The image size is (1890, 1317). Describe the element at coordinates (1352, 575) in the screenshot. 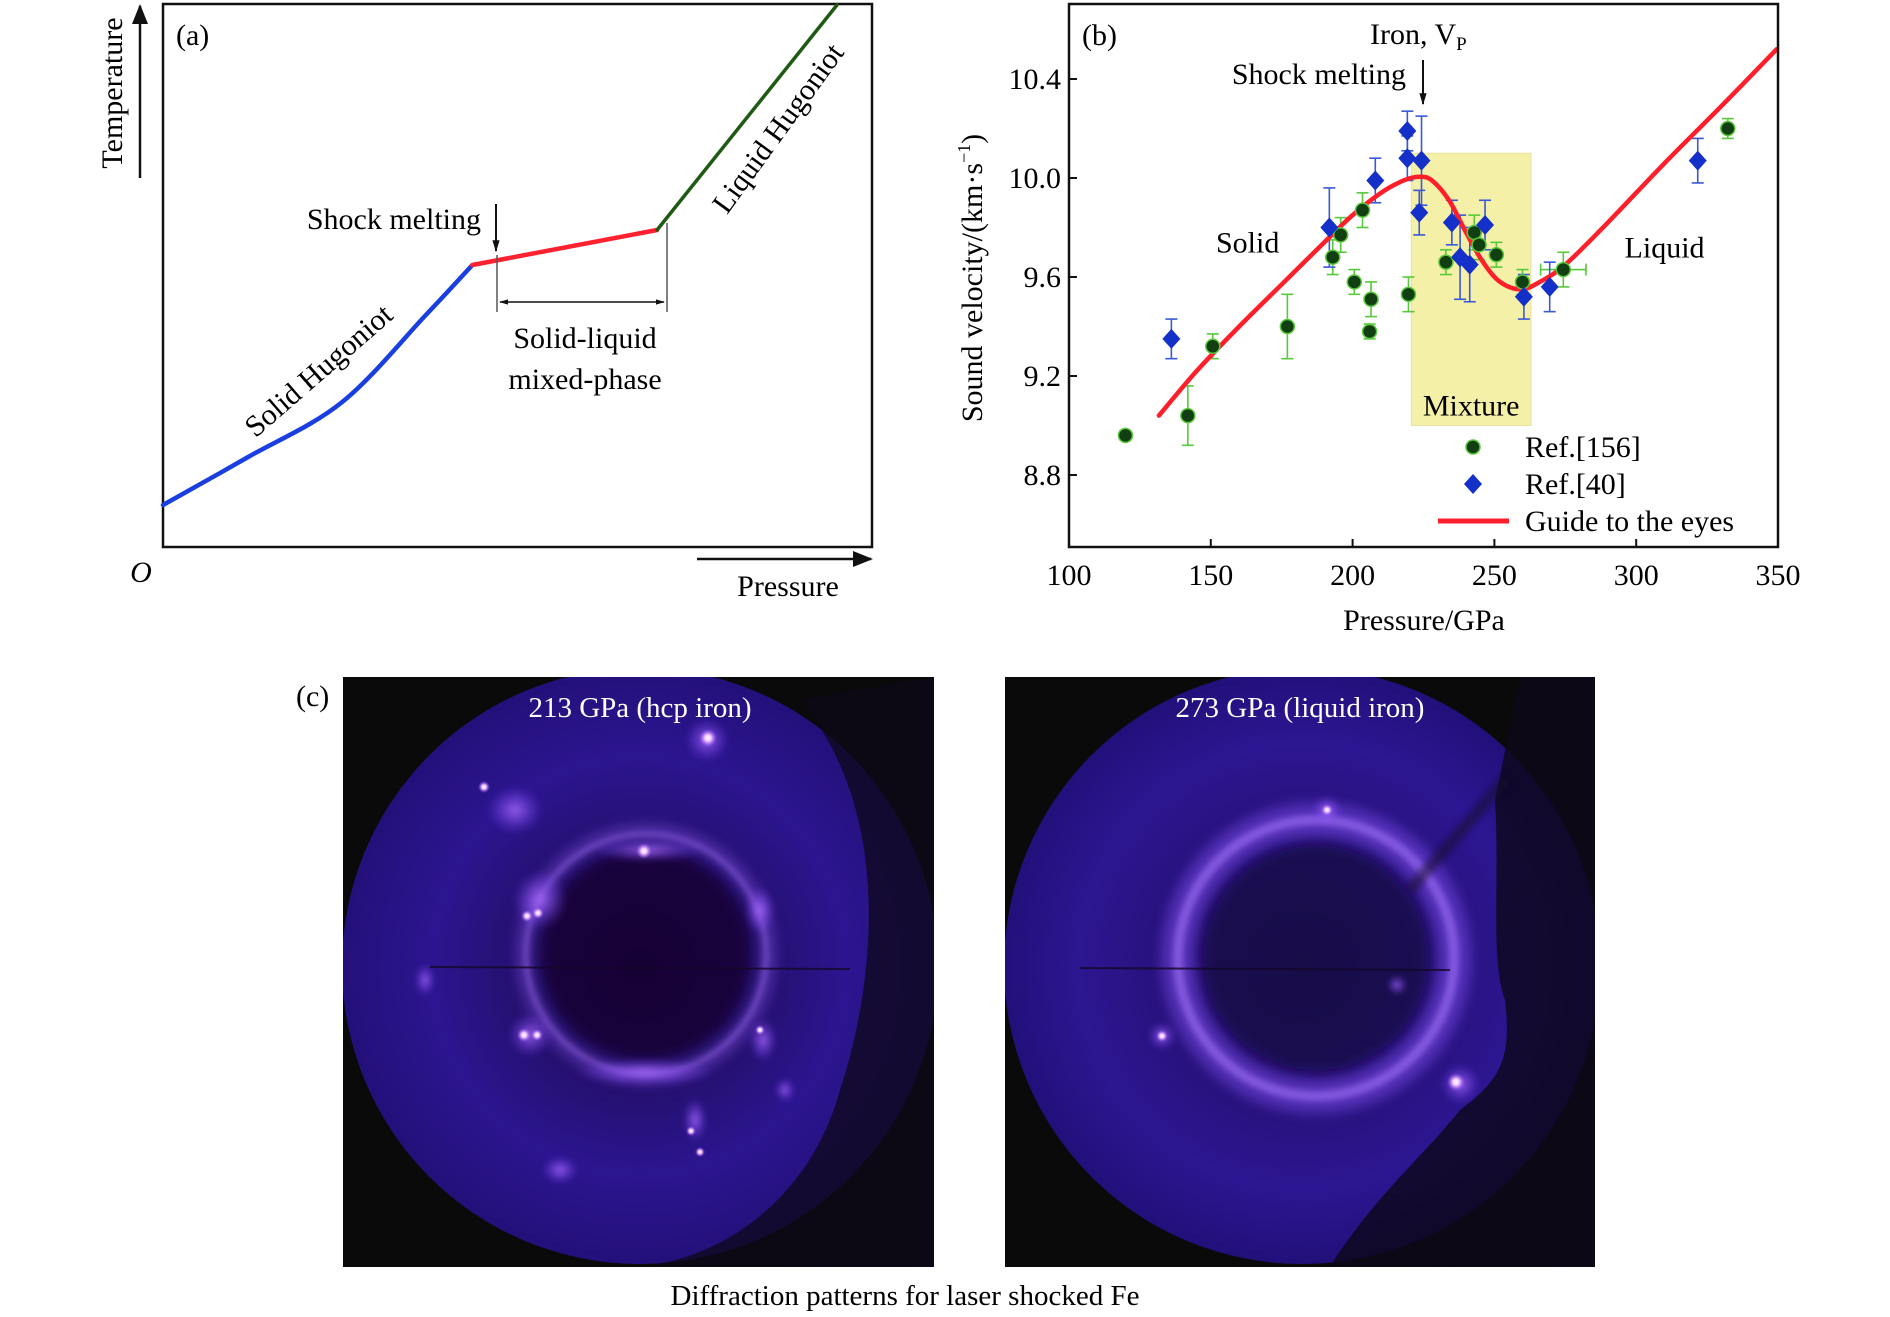

I see `x-tick-label: 200` at that location.